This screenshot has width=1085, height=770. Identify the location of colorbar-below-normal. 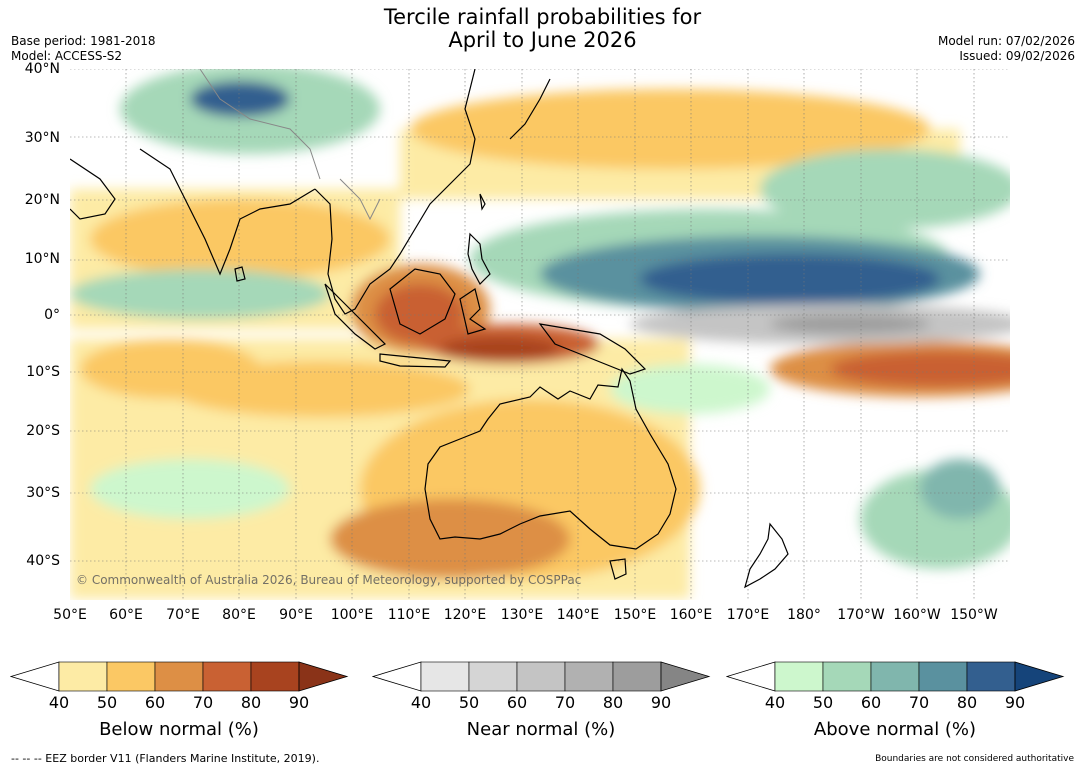
(180, 676).